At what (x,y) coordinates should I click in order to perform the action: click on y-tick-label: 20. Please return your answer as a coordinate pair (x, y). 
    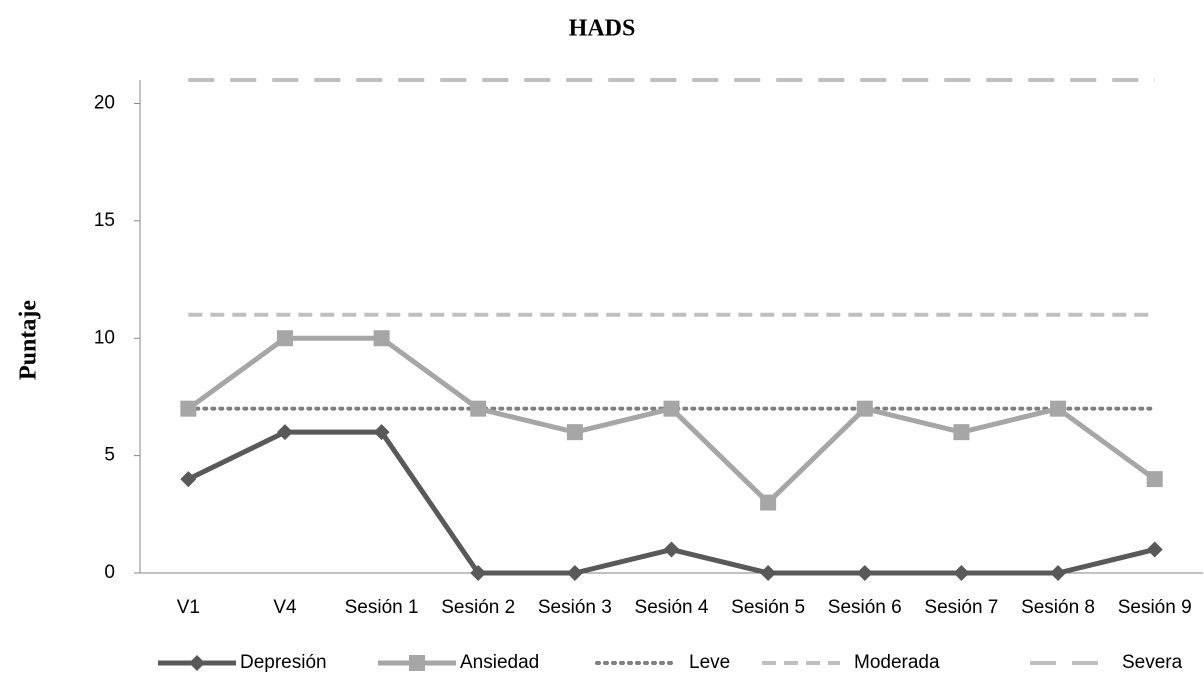
    Looking at the image, I should click on (104, 102).